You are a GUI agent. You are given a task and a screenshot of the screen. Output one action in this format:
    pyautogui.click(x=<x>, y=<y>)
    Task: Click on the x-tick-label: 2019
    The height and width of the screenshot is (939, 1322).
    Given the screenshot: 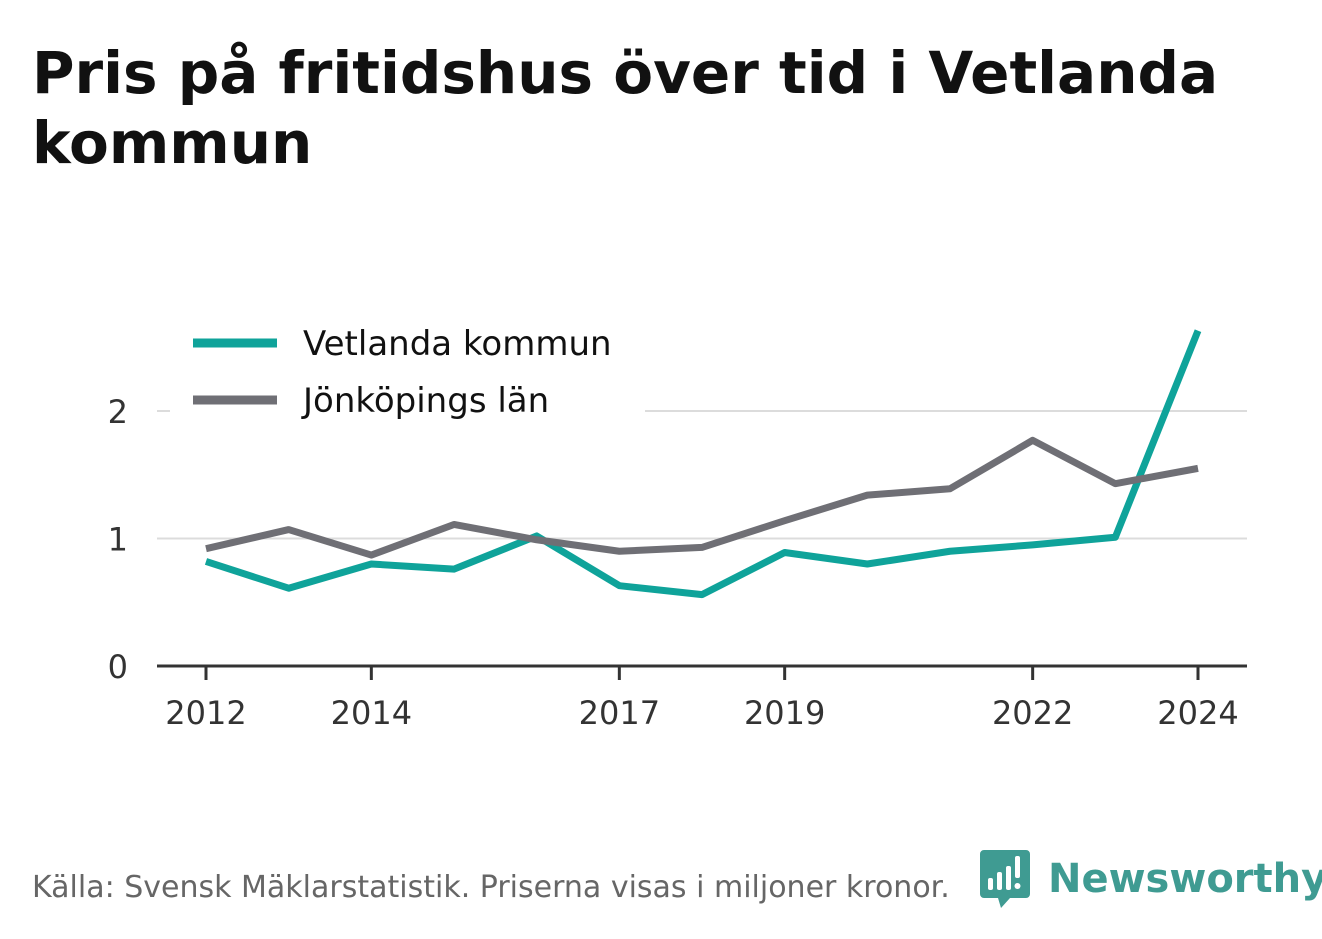 What is the action you would take?
    pyautogui.click(x=784, y=713)
    